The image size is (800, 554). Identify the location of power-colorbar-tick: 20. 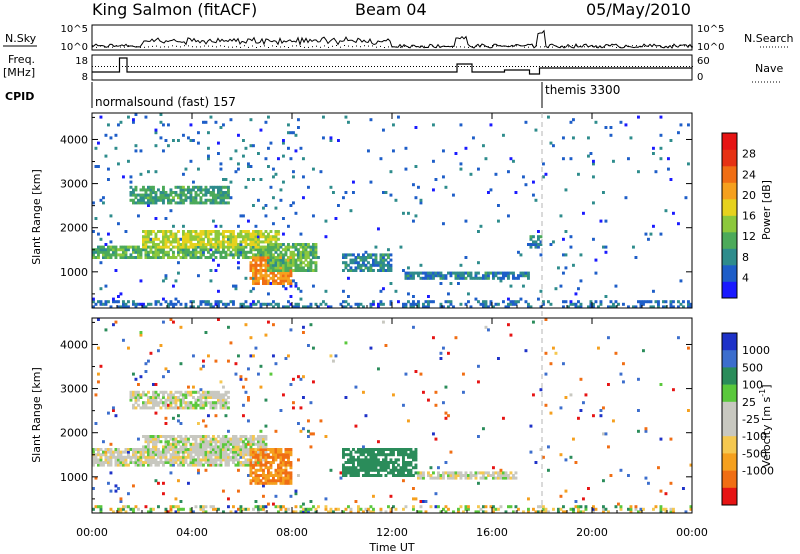
(749, 195).